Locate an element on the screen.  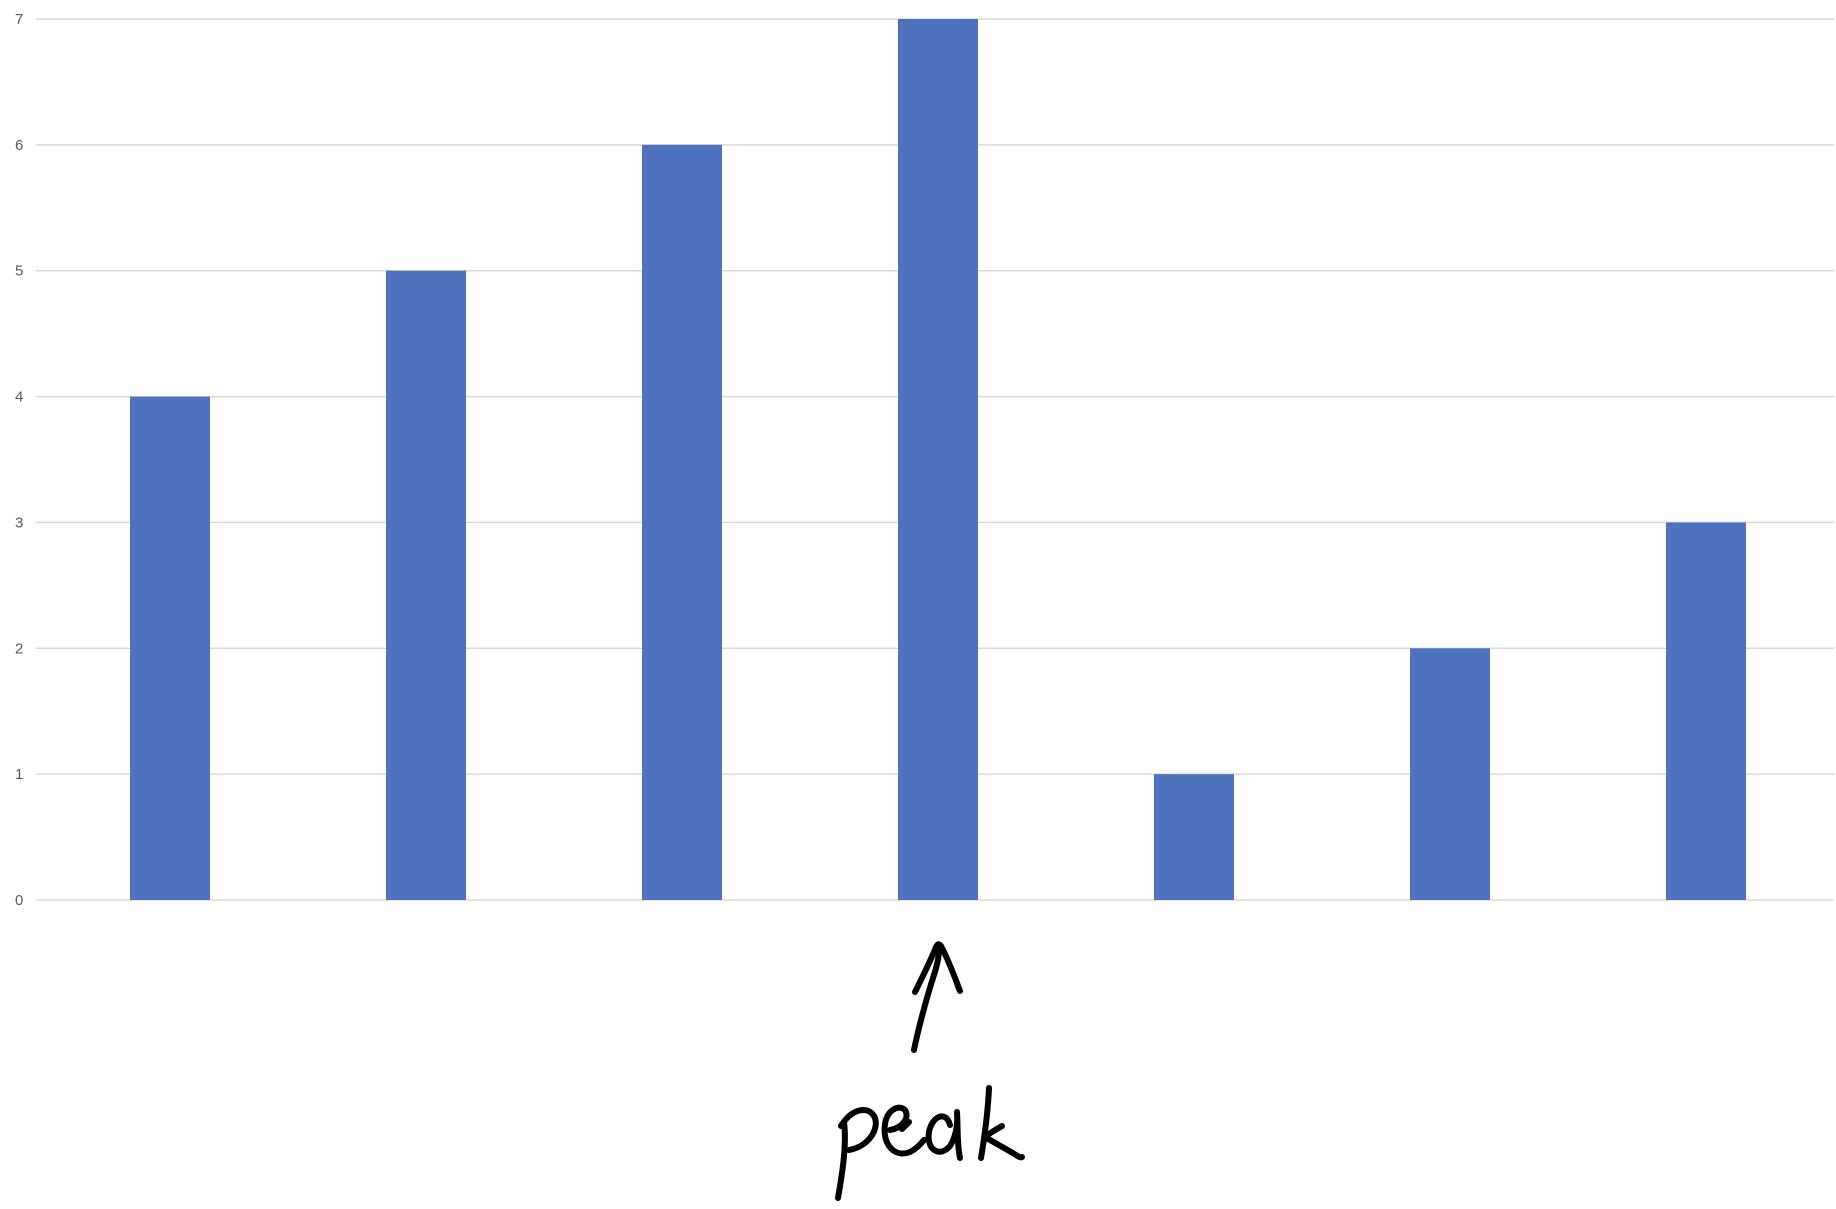
y-axis-tick-labels: 0 1 2 3 4 5 6 7 is located at coordinates (19, 460).